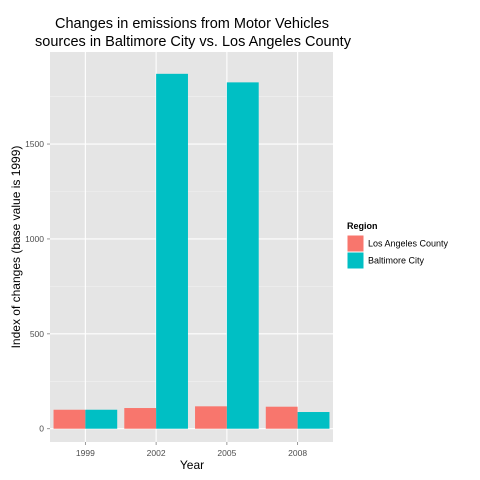 The height and width of the screenshot is (480, 480). What do you see at coordinates (16, 247) in the screenshot?
I see `y-axis-title: Index of changes (base value is 1999)` at bounding box center [16, 247].